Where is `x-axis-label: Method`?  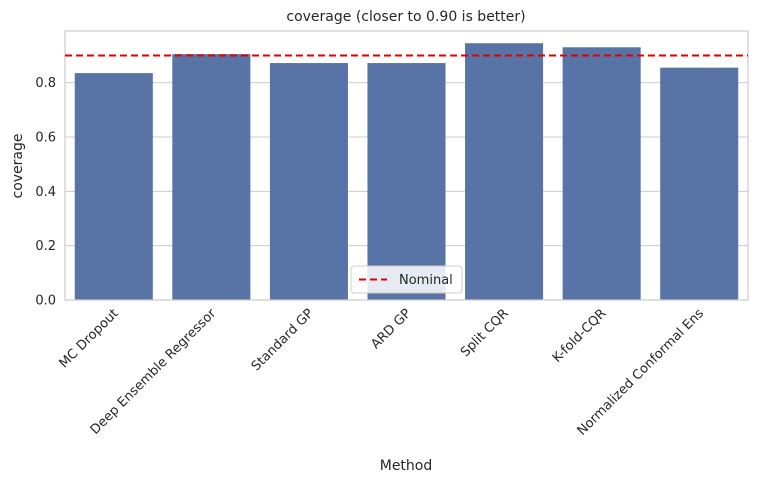
x-axis-label: Method is located at coordinates (406, 466).